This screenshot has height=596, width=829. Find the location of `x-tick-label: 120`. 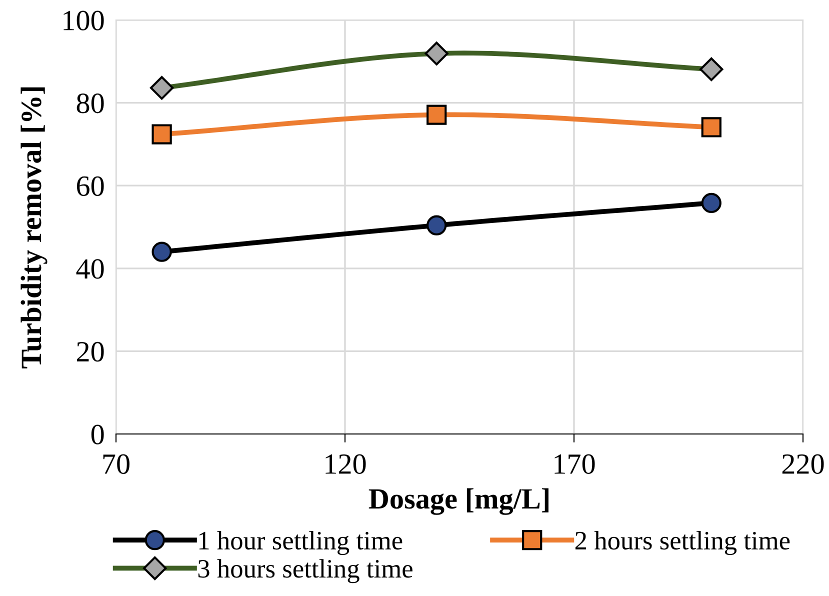

x-tick-label: 120 is located at coordinates (346, 464).